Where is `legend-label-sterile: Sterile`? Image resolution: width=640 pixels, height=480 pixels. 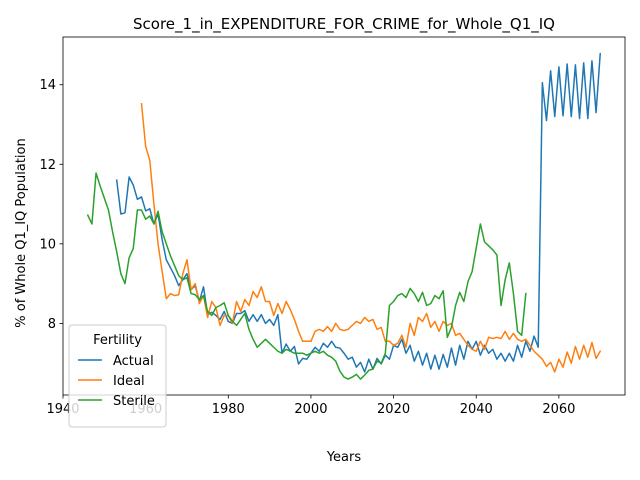
legend-label-sterile: Sterile is located at coordinates (134, 401).